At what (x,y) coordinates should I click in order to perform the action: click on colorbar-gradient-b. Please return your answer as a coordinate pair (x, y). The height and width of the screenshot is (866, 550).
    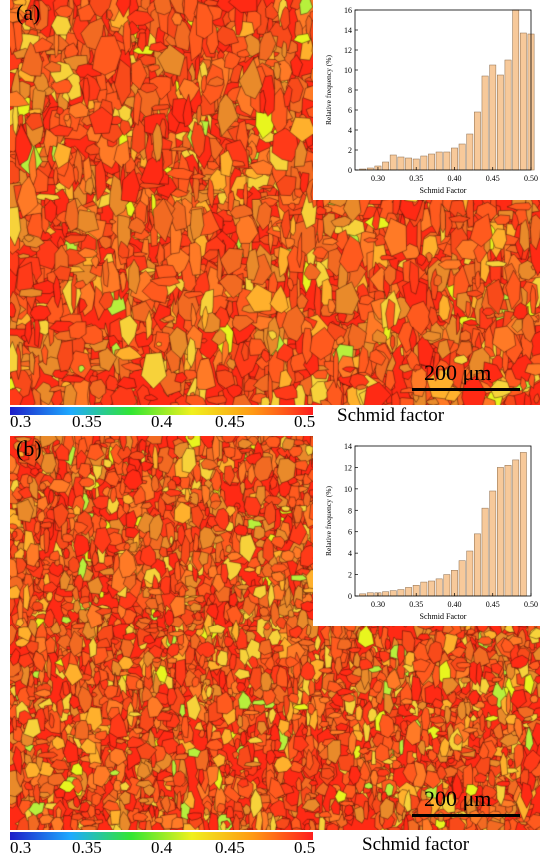
    Looking at the image, I should click on (161, 836).